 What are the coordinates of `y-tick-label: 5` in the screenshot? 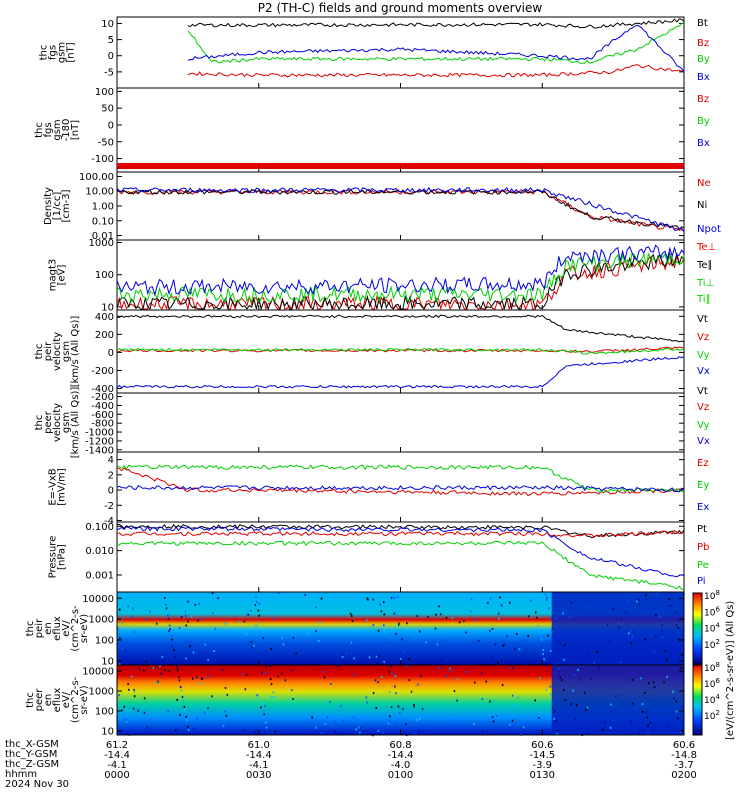 It's located at (111, 40).